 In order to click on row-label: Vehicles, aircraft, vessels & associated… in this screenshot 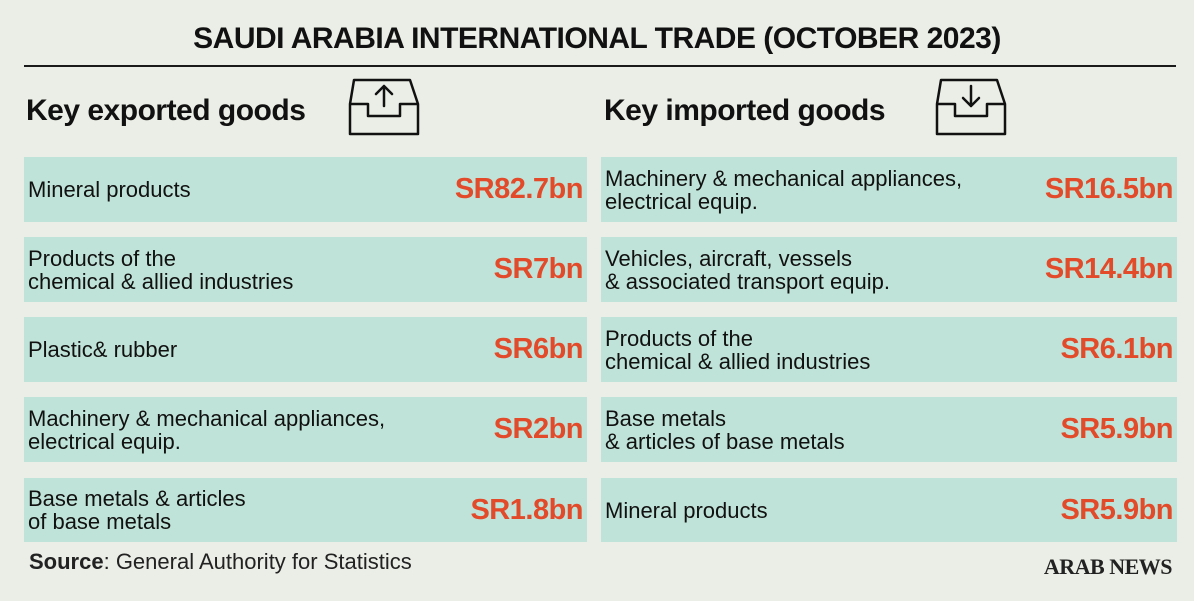, I will do `click(747, 269)`.